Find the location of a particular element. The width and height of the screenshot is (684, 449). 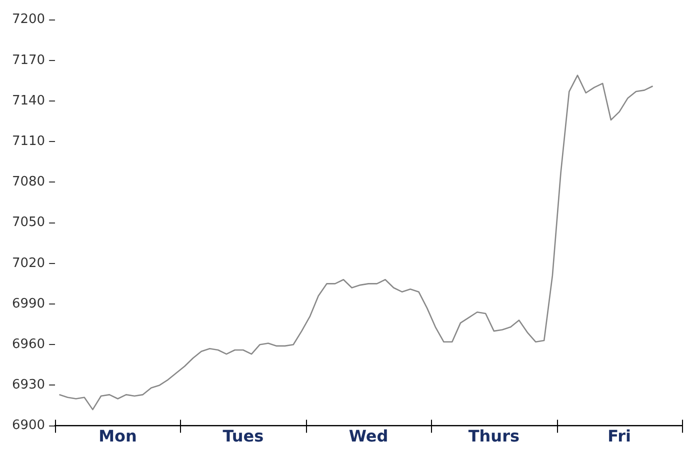

y-tick-label: 7140 is located at coordinates (29, 100).